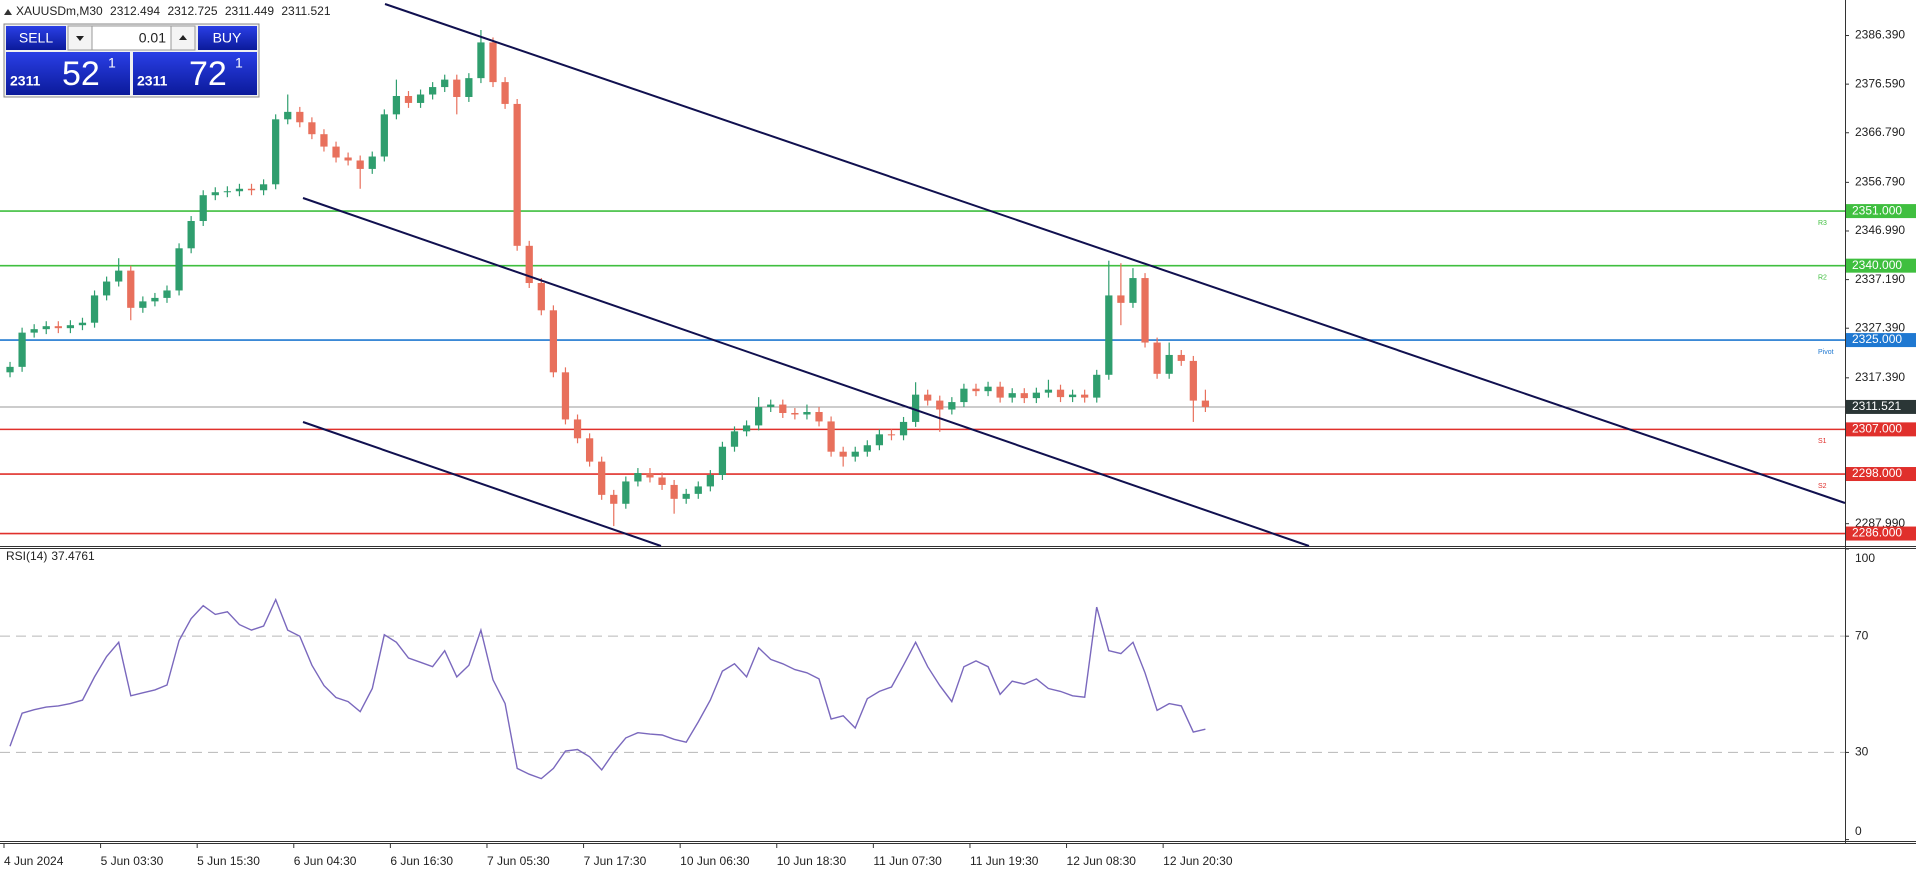 This screenshot has width=1916, height=874. What do you see at coordinates (1877, 473) in the screenshot?
I see `level-label: 2298.000` at bounding box center [1877, 473].